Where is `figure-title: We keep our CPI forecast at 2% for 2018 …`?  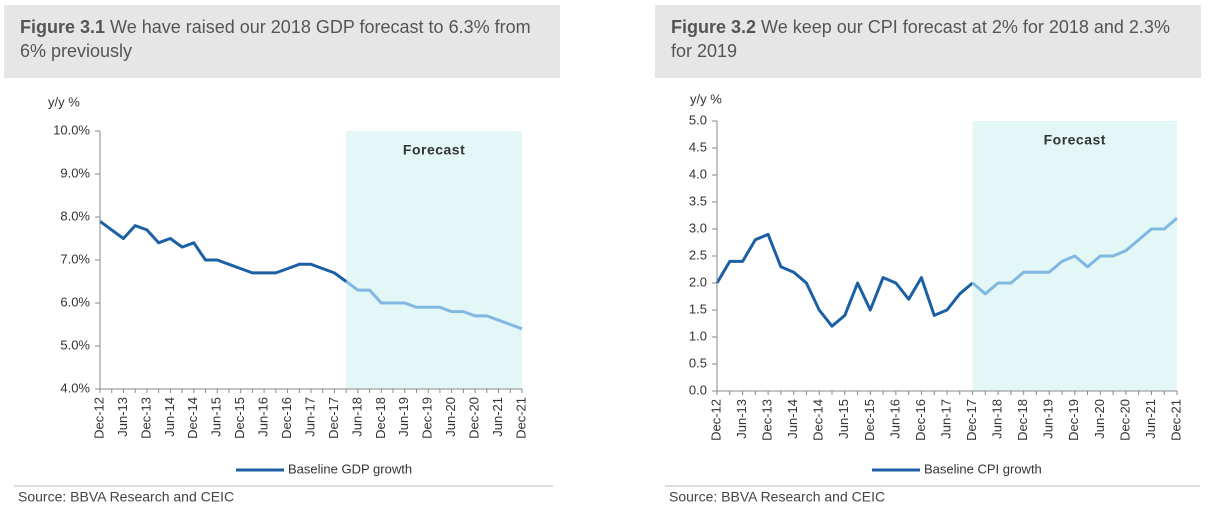
figure-title: We keep our CPI forecast at 2% for 2018 … is located at coordinates (920, 39).